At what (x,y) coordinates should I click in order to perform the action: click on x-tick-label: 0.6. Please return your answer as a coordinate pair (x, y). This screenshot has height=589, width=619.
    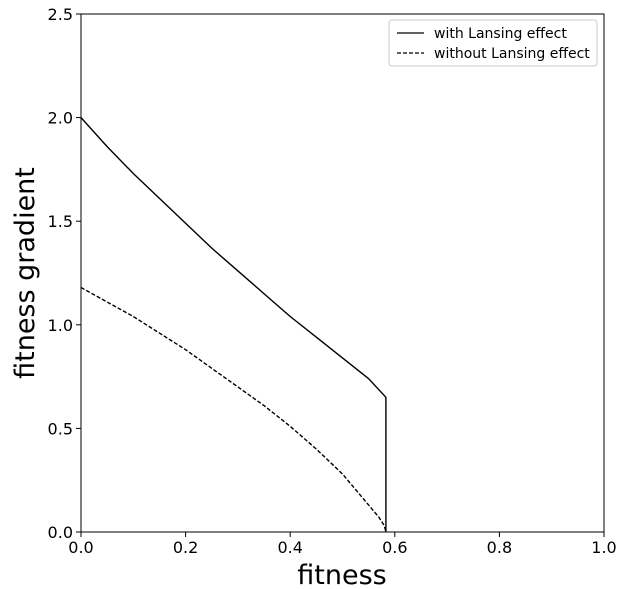
    Looking at the image, I should click on (394, 547).